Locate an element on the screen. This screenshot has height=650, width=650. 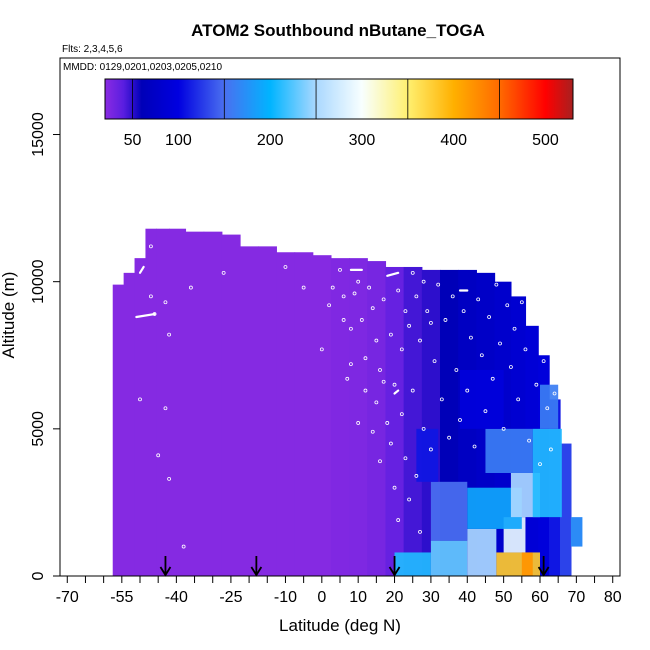
colorbar-tick-label: 200 is located at coordinates (270, 140).